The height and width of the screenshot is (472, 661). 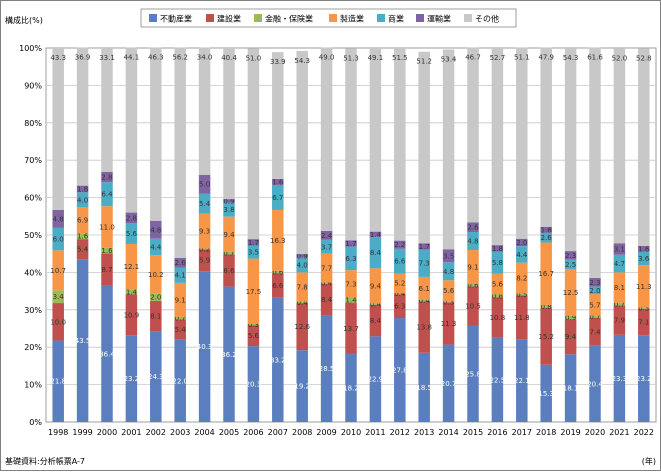 What do you see at coordinates (254, 58) in the screenshot?
I see `data-label: 51.0` at bounding box center [254, 58].